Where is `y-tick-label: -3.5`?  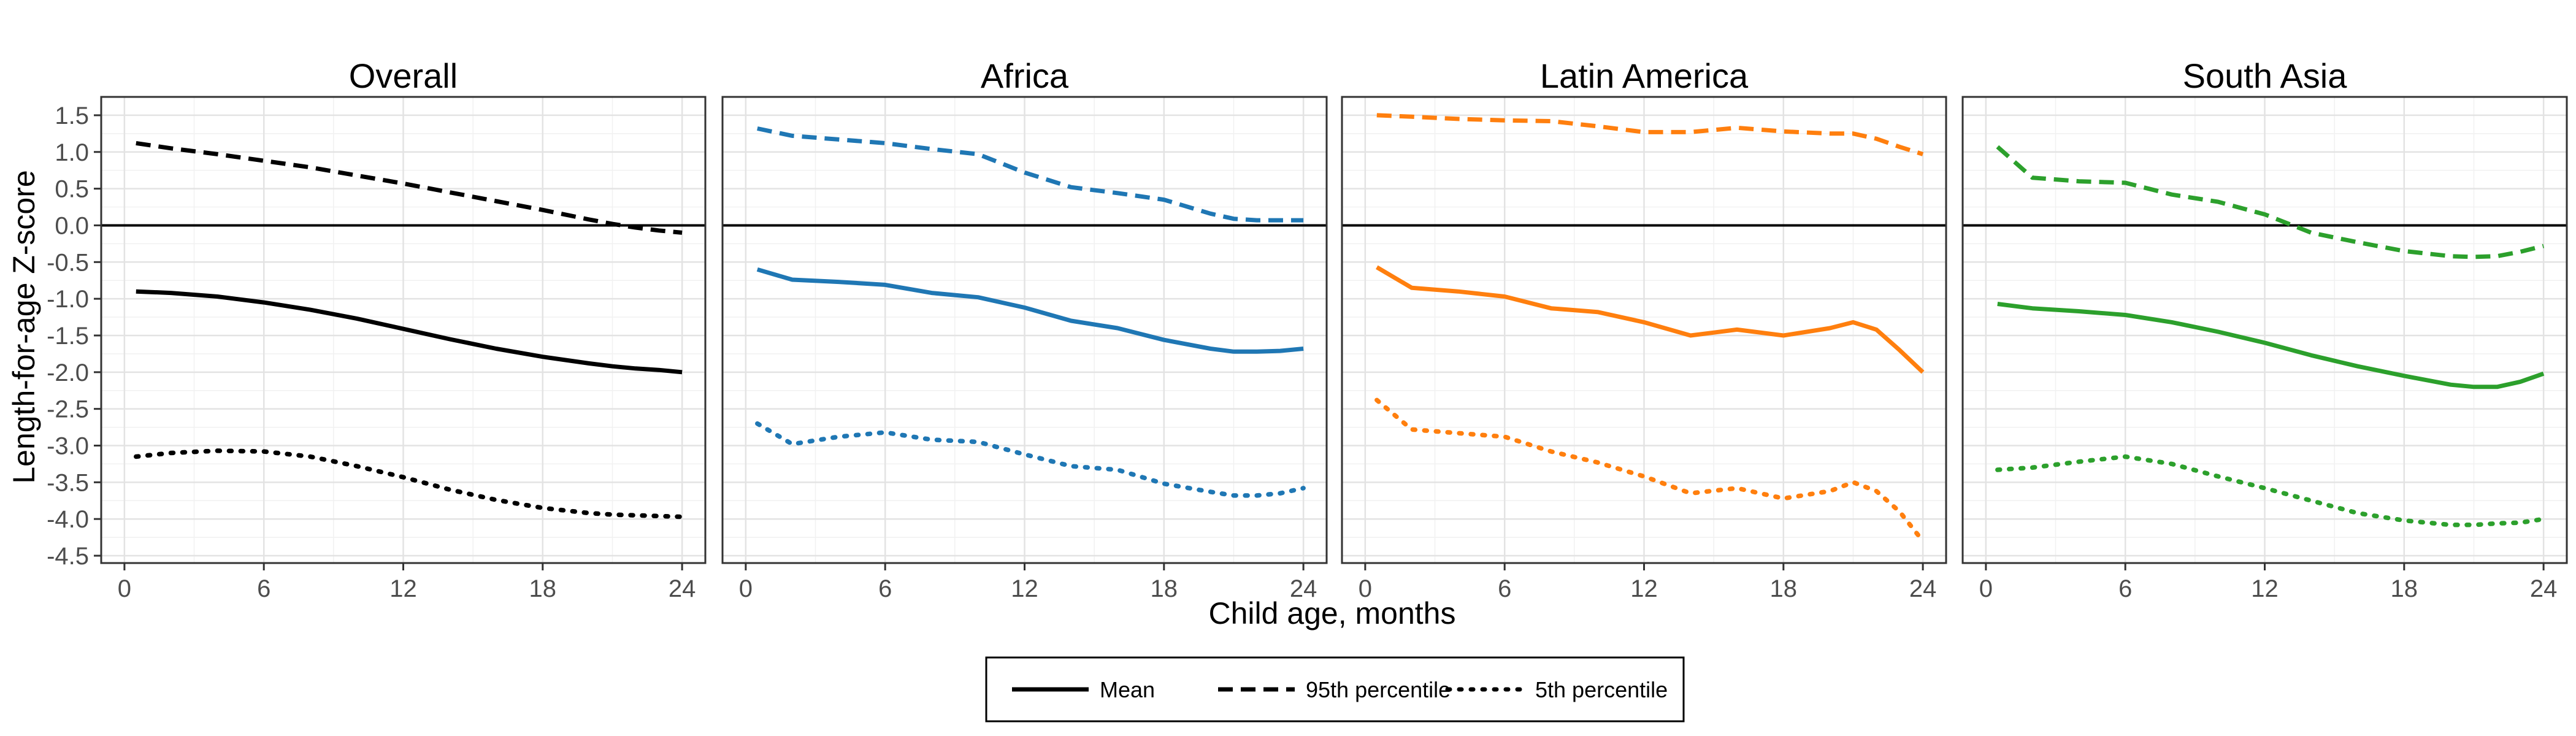 y-tick-label: -3.5 is located at coordinates (68, 482).